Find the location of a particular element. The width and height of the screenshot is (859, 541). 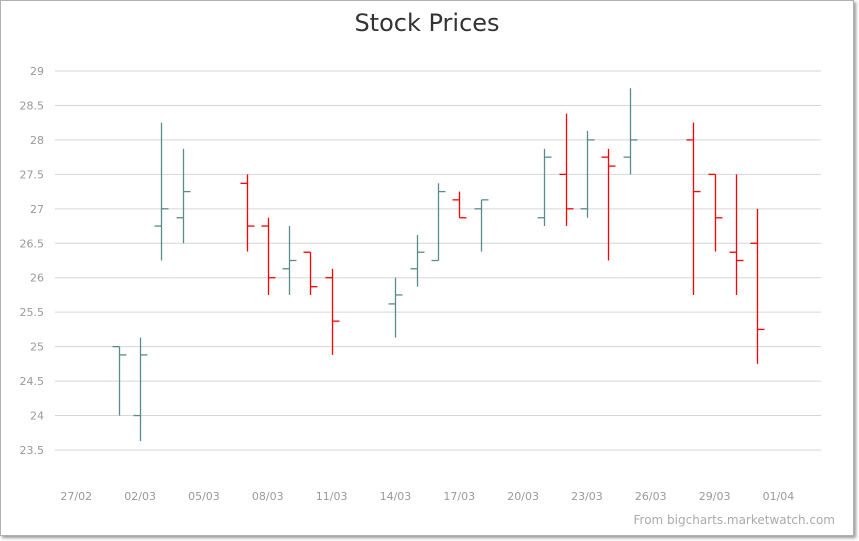

x-tick-label: 17/03 is located at coordinates (459, 496).